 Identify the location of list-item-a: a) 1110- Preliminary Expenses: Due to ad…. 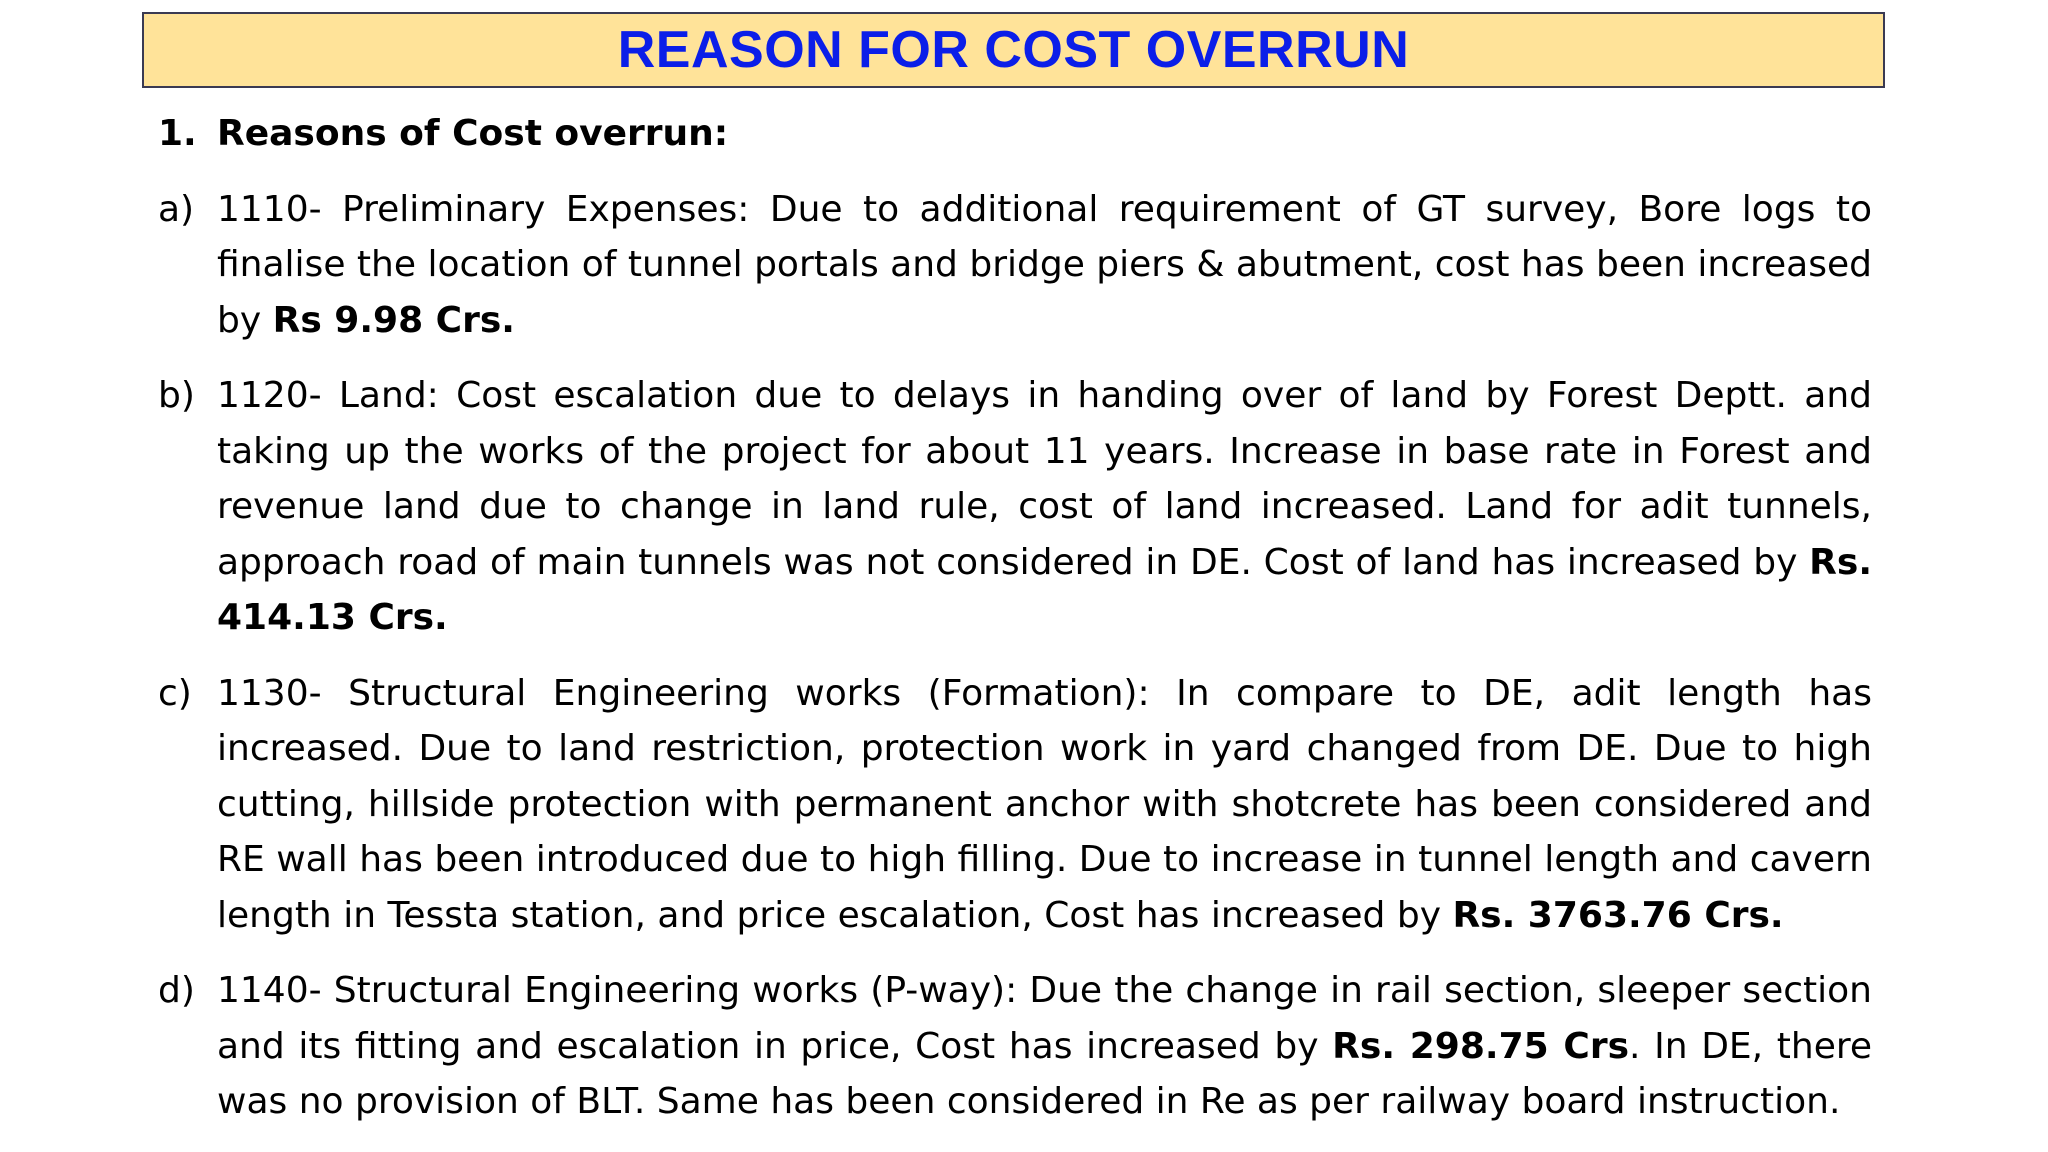
(1015, 265).